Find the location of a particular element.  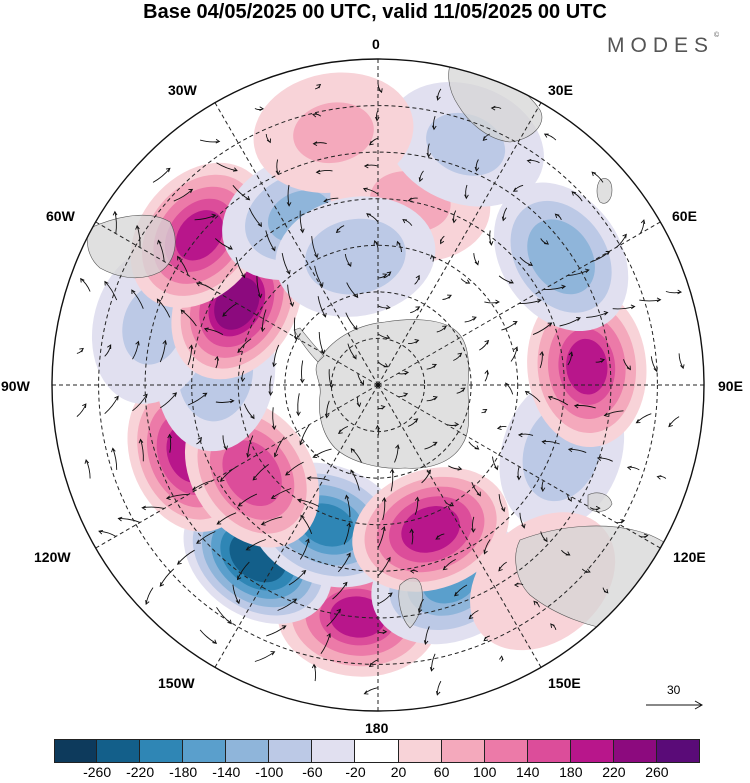

south-pole-marker is located at coordinates (378, 385).